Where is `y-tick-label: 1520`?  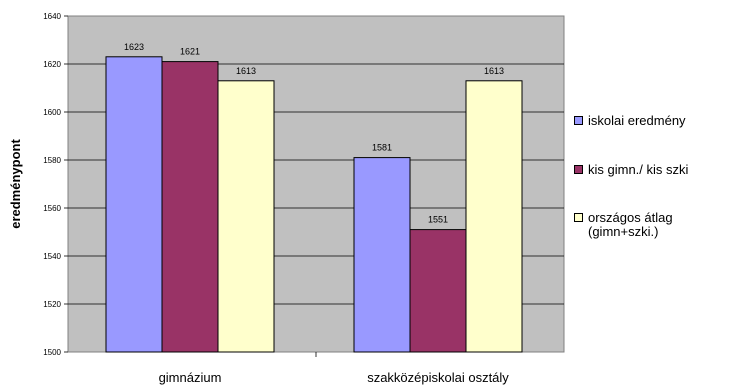
y-tick-label: 1520 is located at coordinates (52, 304).